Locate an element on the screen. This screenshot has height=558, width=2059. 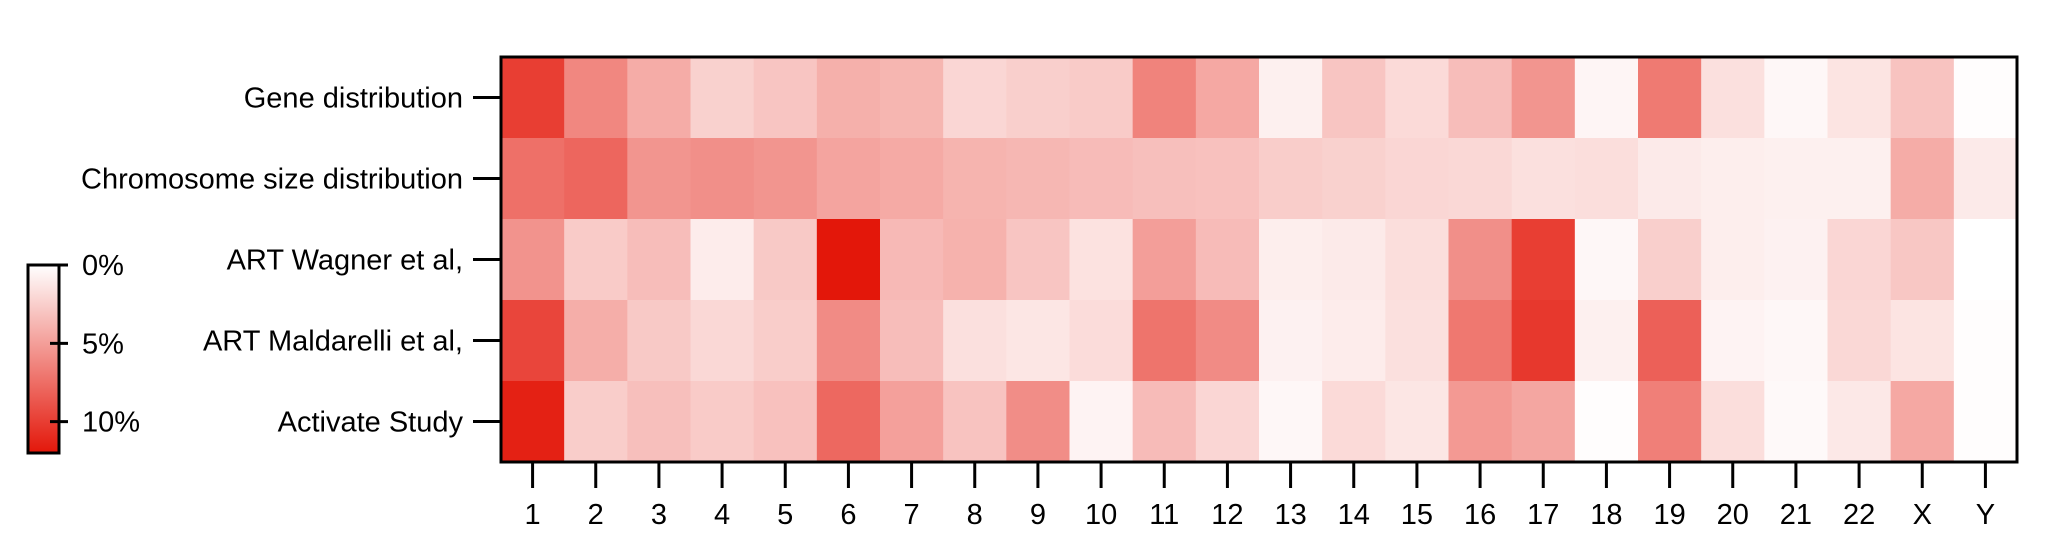
column-label: X is located at coordinates (1922, 515).